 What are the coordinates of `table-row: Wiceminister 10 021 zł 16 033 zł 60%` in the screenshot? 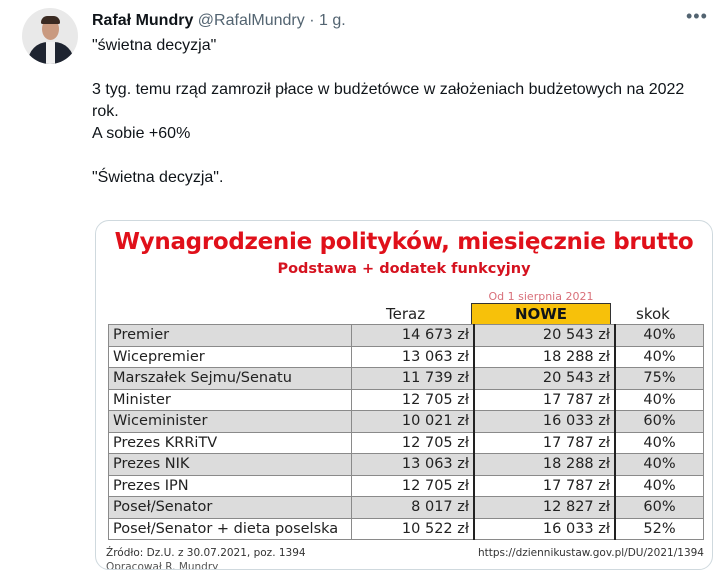 It's located at (406, 421).